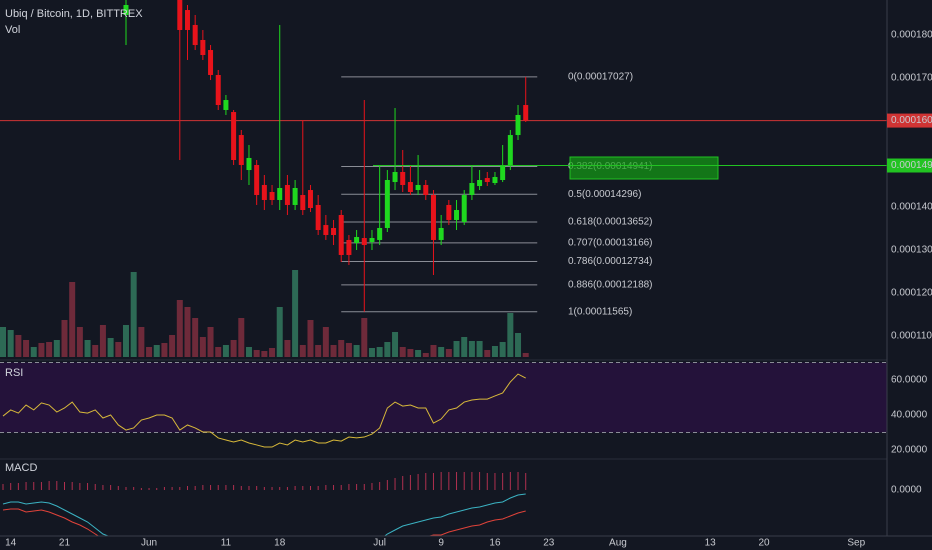 The height and width of the screenshot is (550, 932). I want to click on rsi-tick-label: 40.0000, so click(909, 415).